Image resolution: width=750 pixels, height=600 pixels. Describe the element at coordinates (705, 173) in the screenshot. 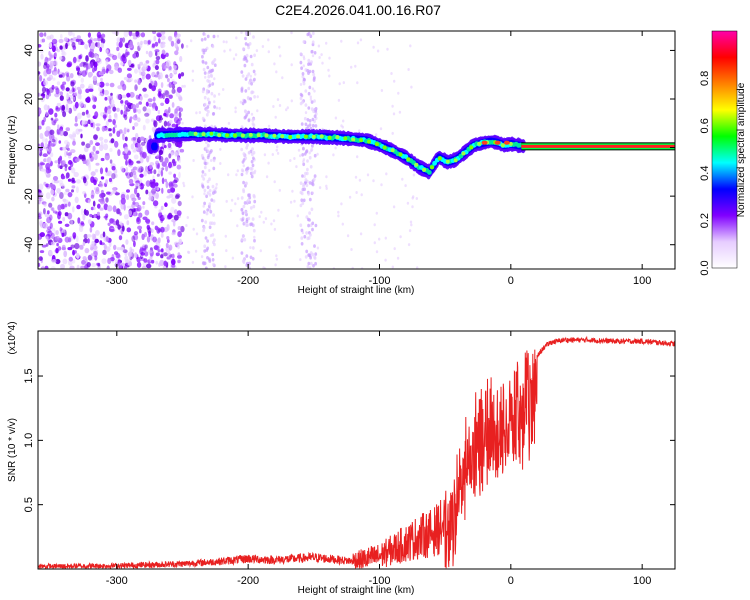

I see `colorbar-ticks: 0.0 0.2 0.4 0.6 0.8` at that location.